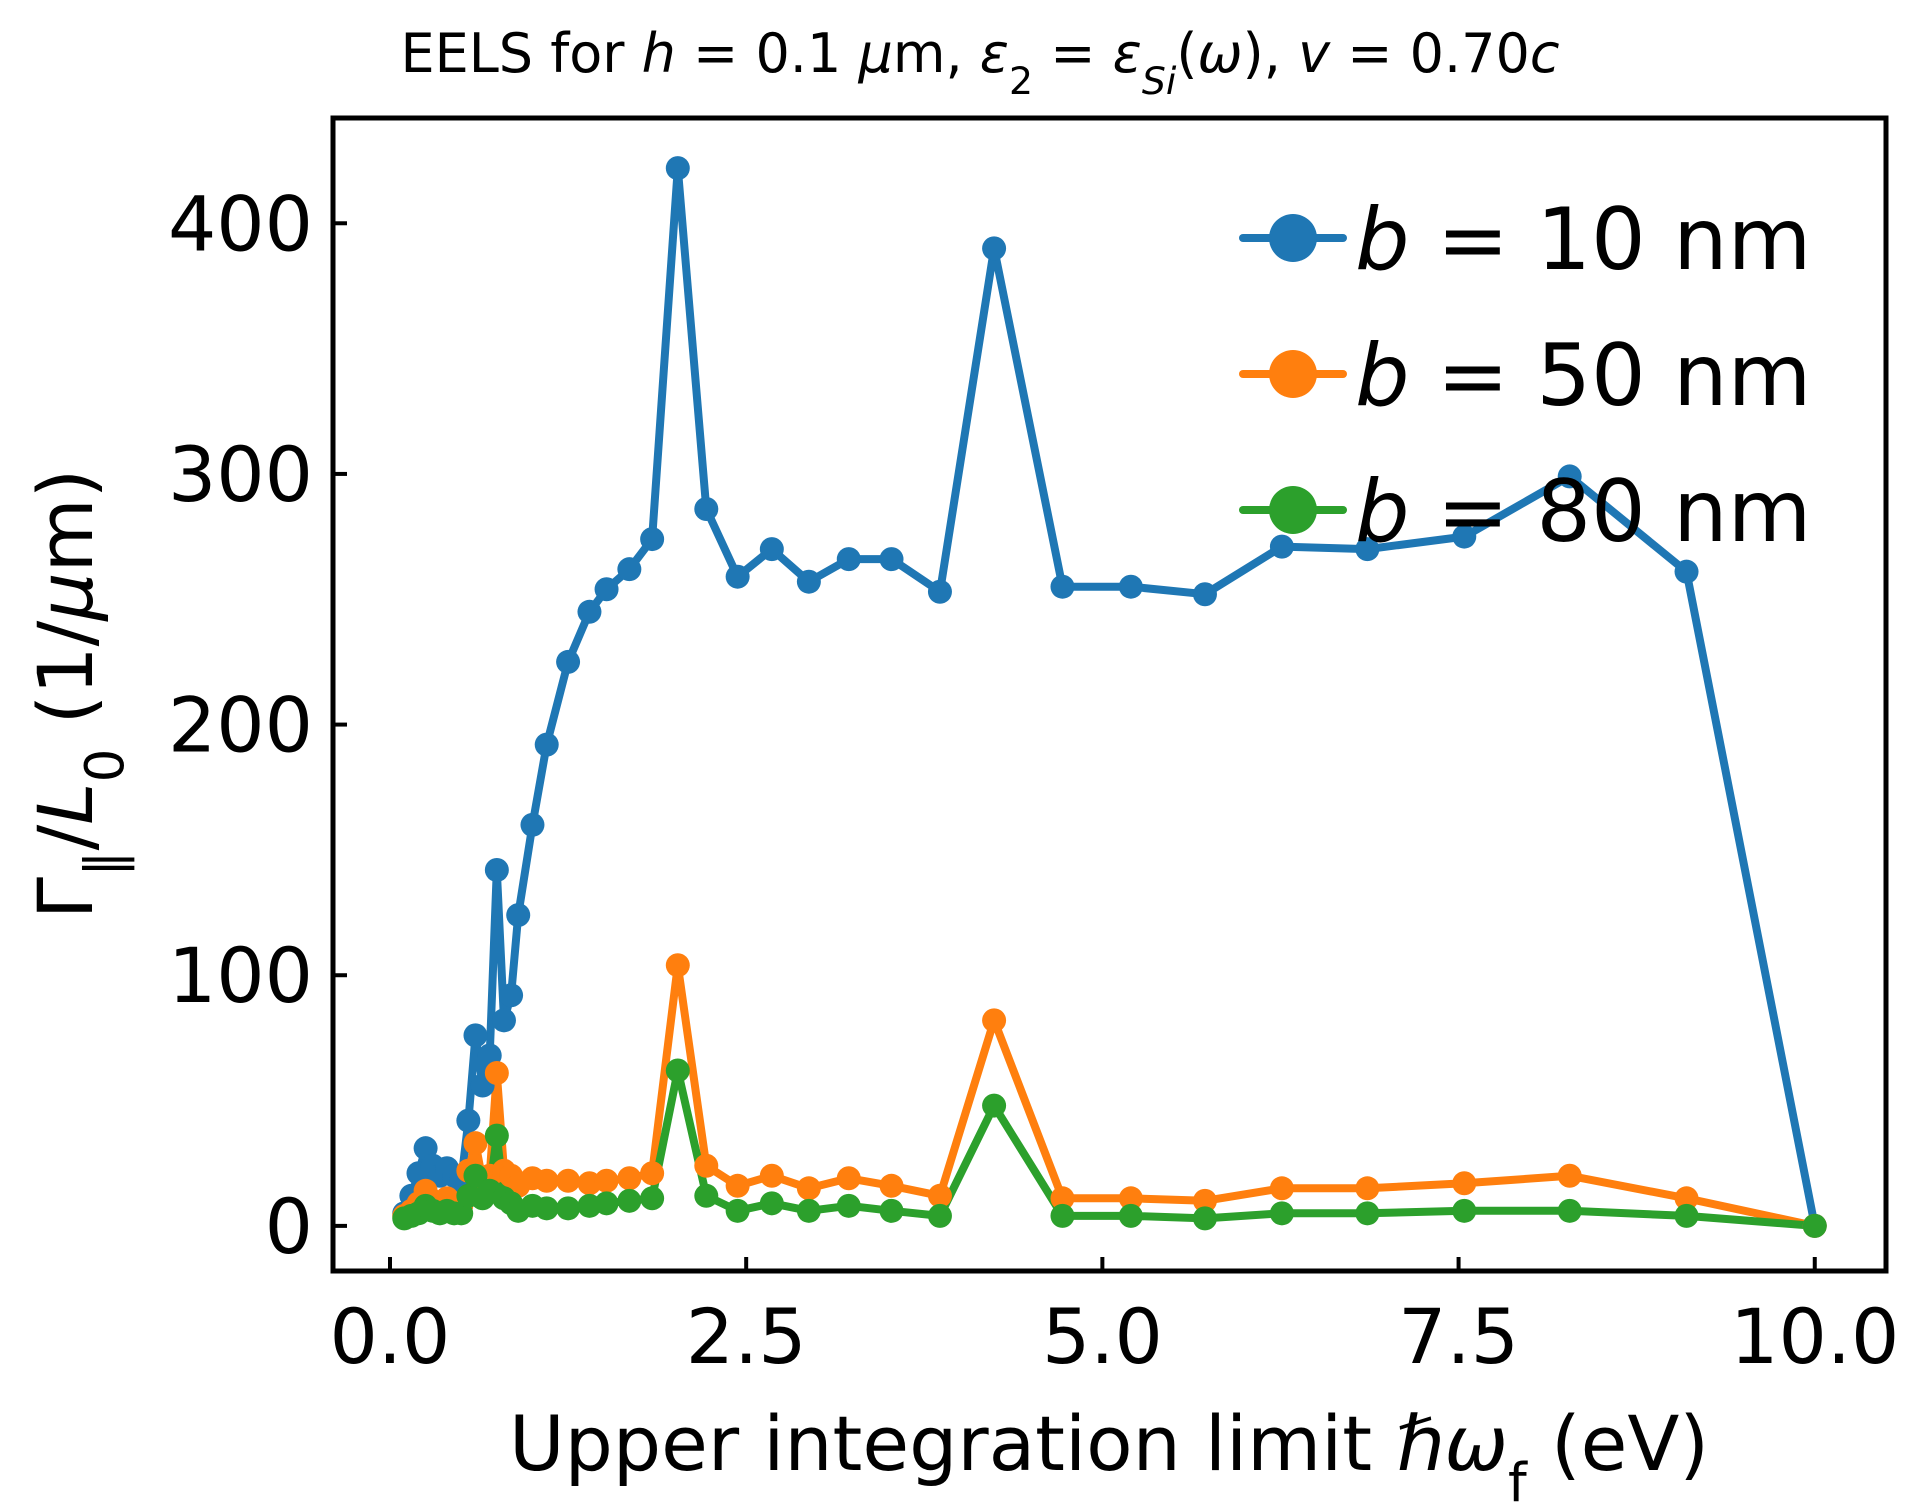 The image size is (1931, 1502). Describe the element at coordinates (1583, 512) in the screenshot. I see `legend-label: b = 80 nm` at that location.